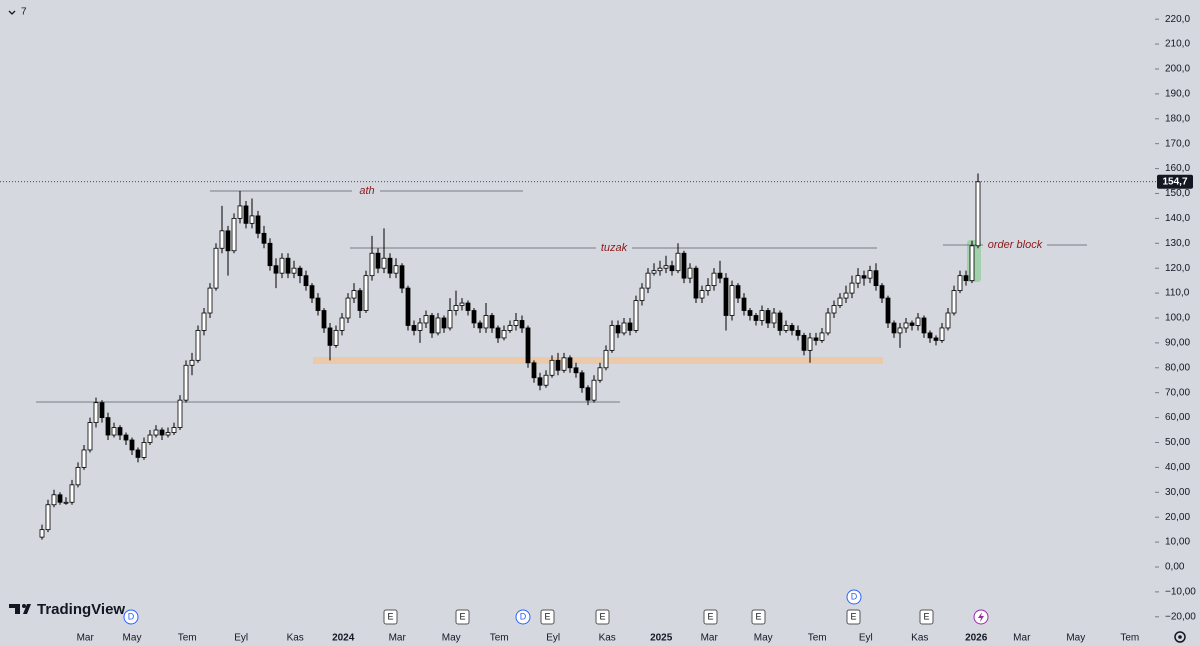 This screenshot has width=1200, height=646. Describe the element at coordinates (81, 609) in the screenshot. I see `brand-name: TradingView` at that location.